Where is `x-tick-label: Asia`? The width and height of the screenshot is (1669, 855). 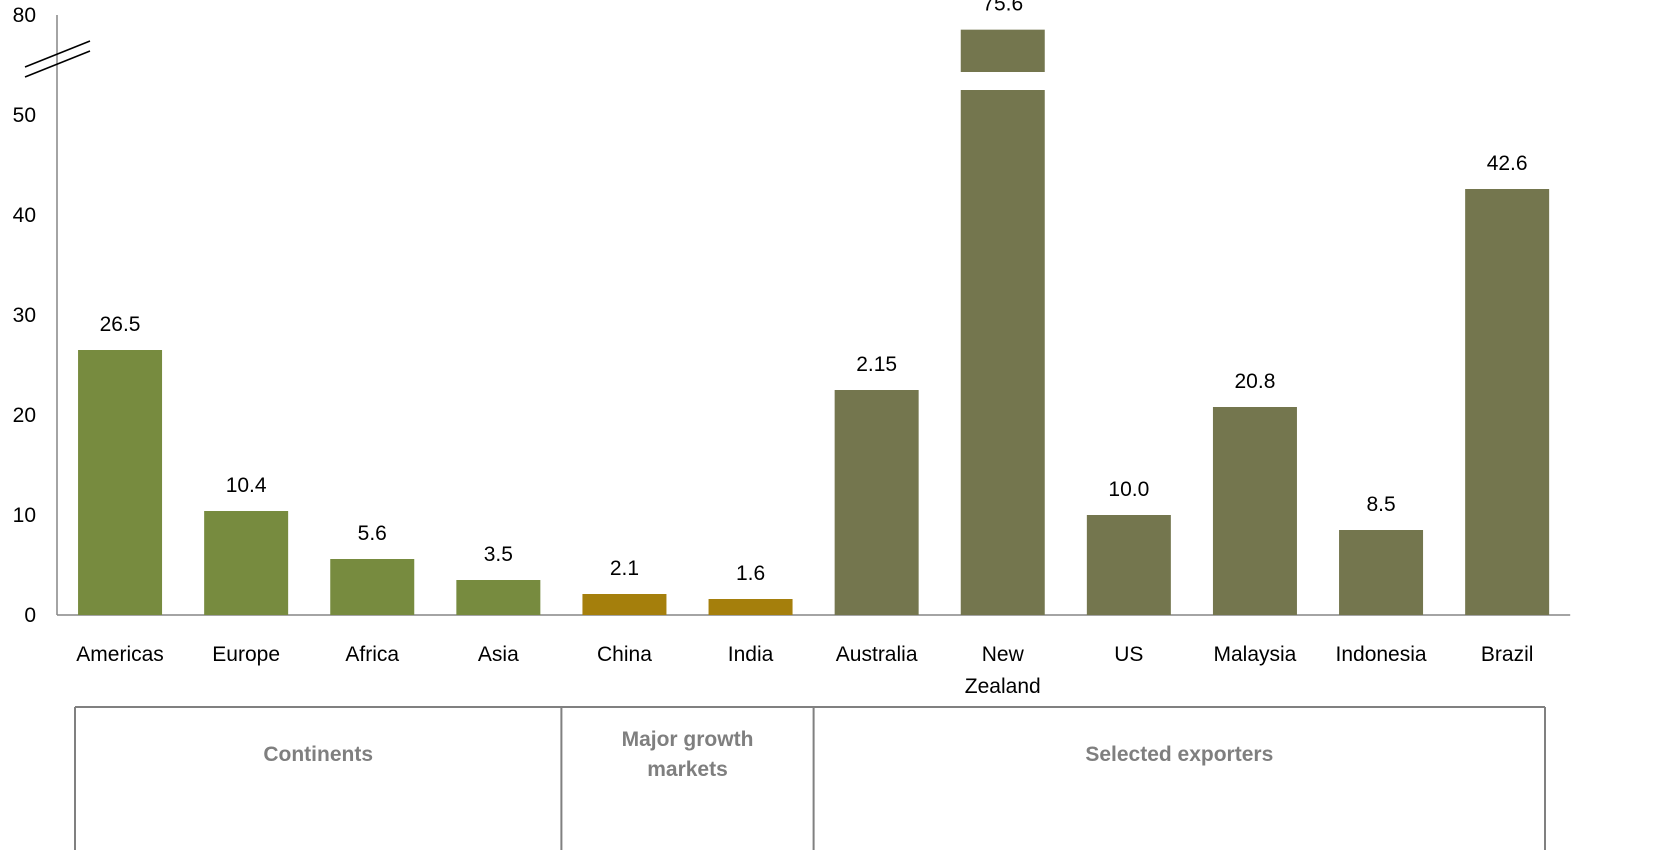
x-tick-label: Asia is located at coordinates (498, 654).